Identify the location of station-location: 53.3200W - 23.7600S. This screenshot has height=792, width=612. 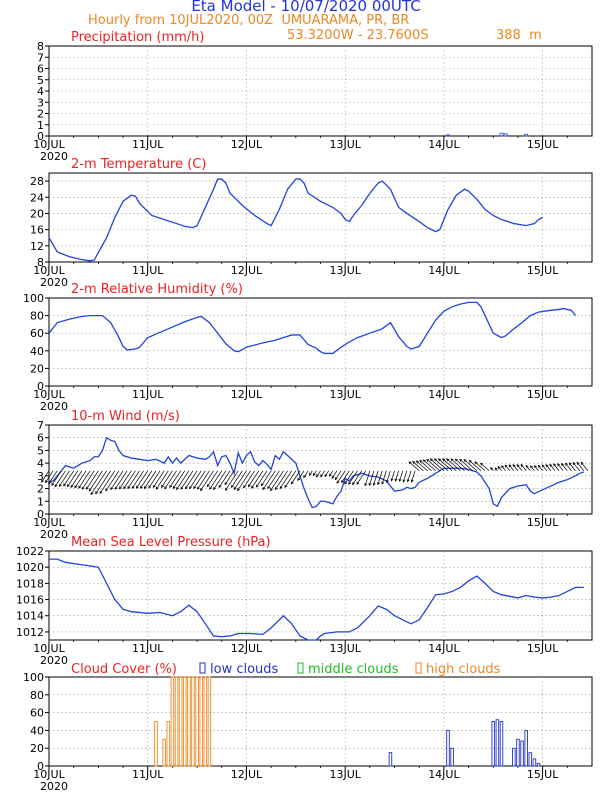
(358, 35).